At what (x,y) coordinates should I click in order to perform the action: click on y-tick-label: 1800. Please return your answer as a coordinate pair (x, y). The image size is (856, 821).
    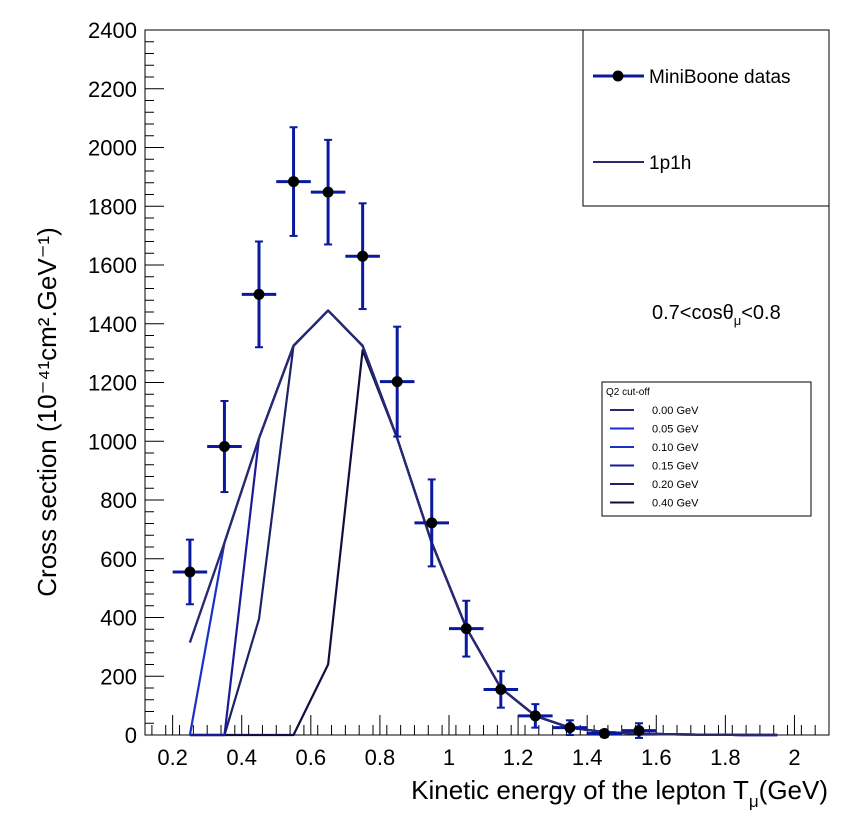
    Looking at the image, I should click on (112, 206).